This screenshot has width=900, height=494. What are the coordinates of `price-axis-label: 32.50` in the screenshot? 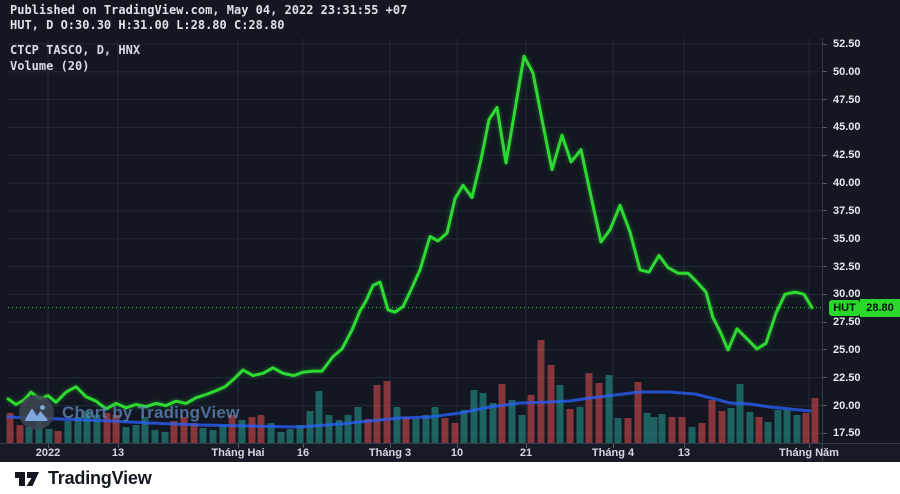 It's located at (847, 266).